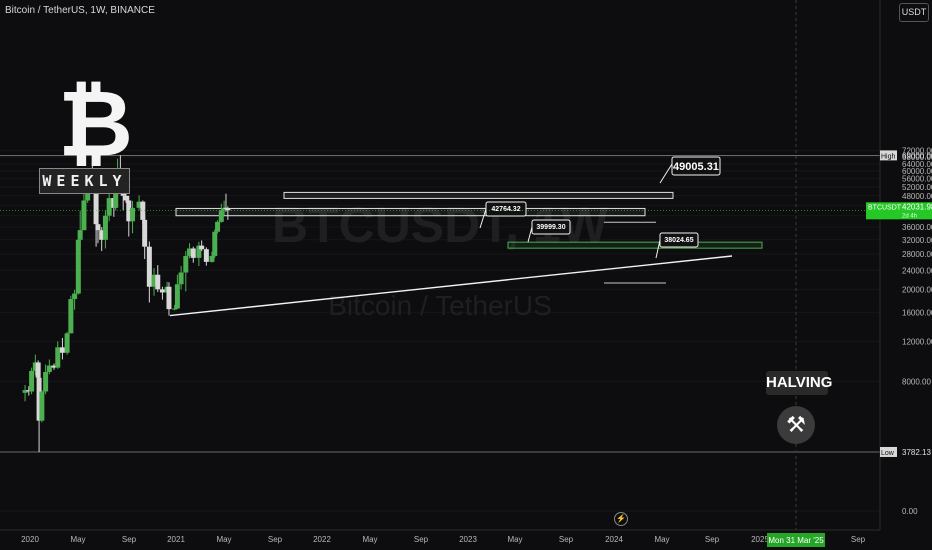  Describe the element at coordinates (917, 270) in the screenshot. I see `y-tick-label: 24000.00` at that location.